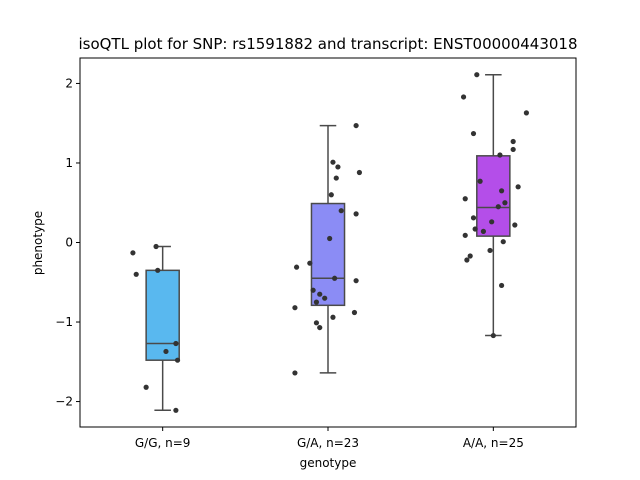  Describe the element at coordinates (328, 443) in the screenshot. I see `x-tick-label: G/A, n=23` at that location.